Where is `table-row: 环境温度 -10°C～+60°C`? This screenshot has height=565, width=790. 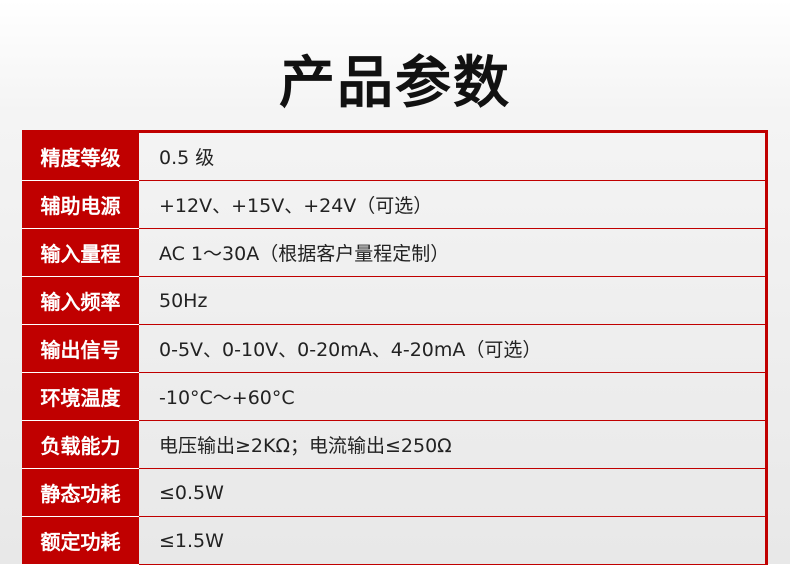
table-row: 环境温度 -10°C～+60°C is located at coordinates (393, 397).